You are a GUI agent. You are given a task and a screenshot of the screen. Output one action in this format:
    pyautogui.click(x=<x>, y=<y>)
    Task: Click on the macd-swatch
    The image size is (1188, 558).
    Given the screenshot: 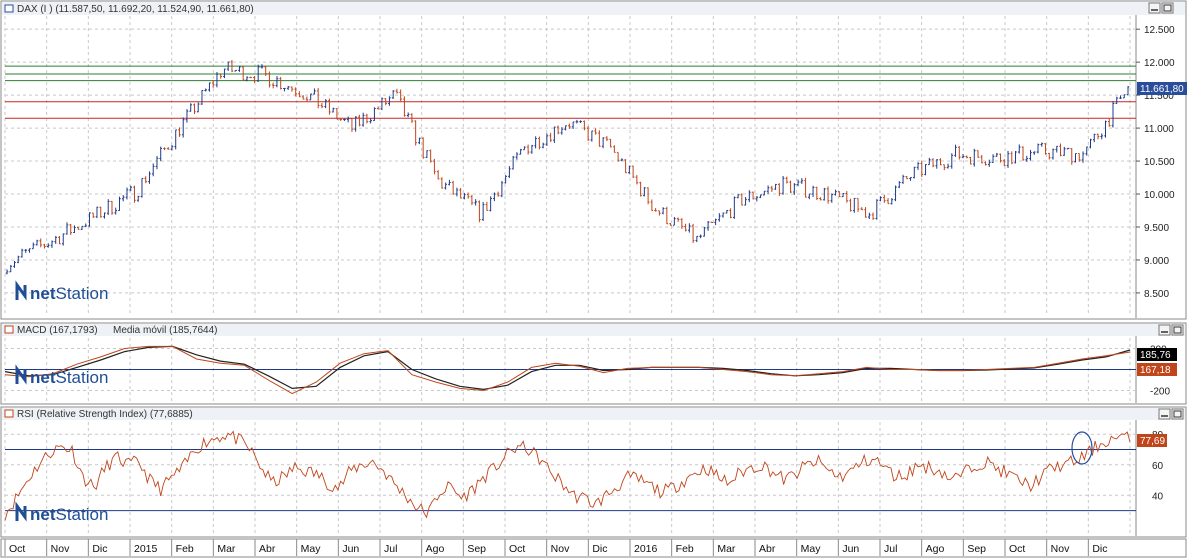 What is the action you would take?
    pyautogui.click(x=9, y=329)
    